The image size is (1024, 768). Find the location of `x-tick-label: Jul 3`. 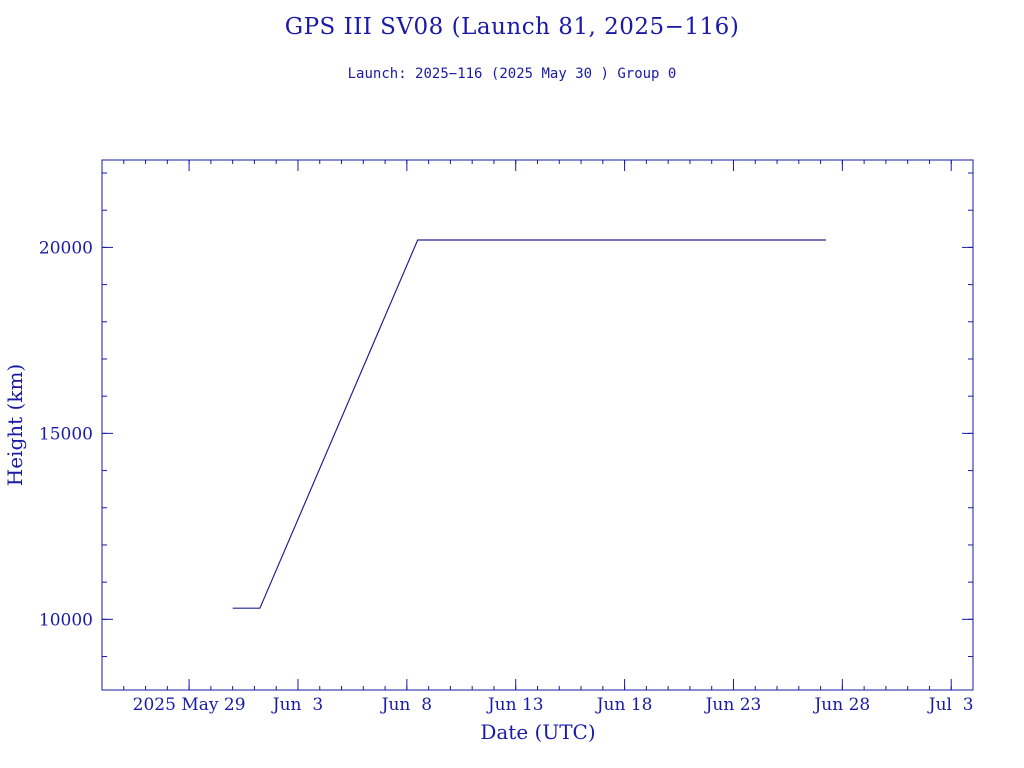

x-tick-label: Jul 3 is located at coordinates (950, 705).